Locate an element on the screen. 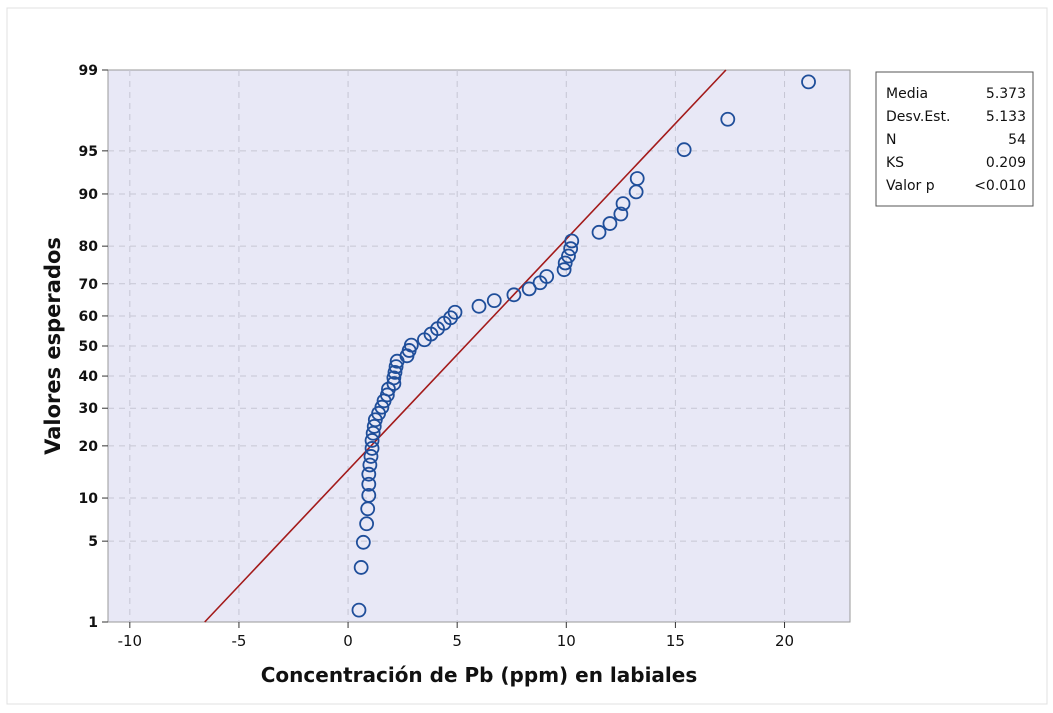 This screenshot has height=713, width=1053. y-tick-label: 50 is located at coordinates (89, 347).